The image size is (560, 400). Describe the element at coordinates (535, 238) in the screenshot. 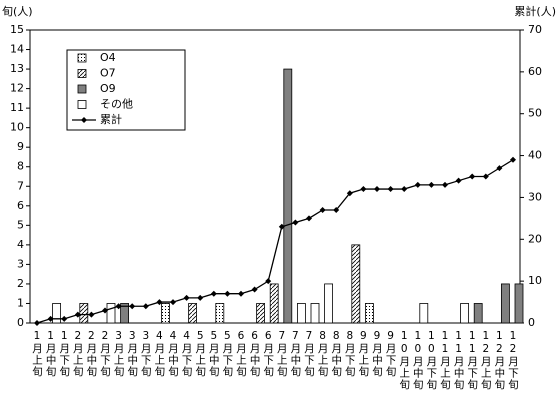

I see `y2-tick-label: 20` at that location.